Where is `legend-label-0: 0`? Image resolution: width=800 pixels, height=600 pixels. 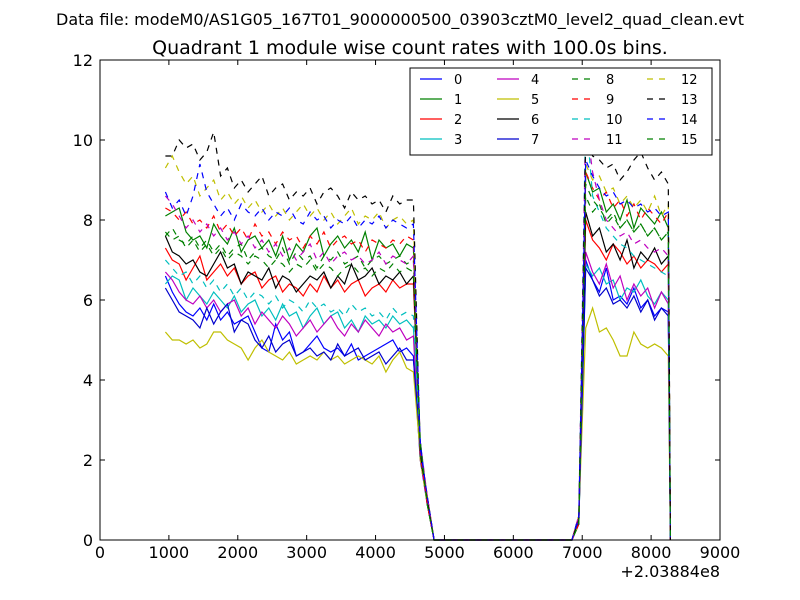
legend-label-0: 0 is located at coordinates (458, 80).